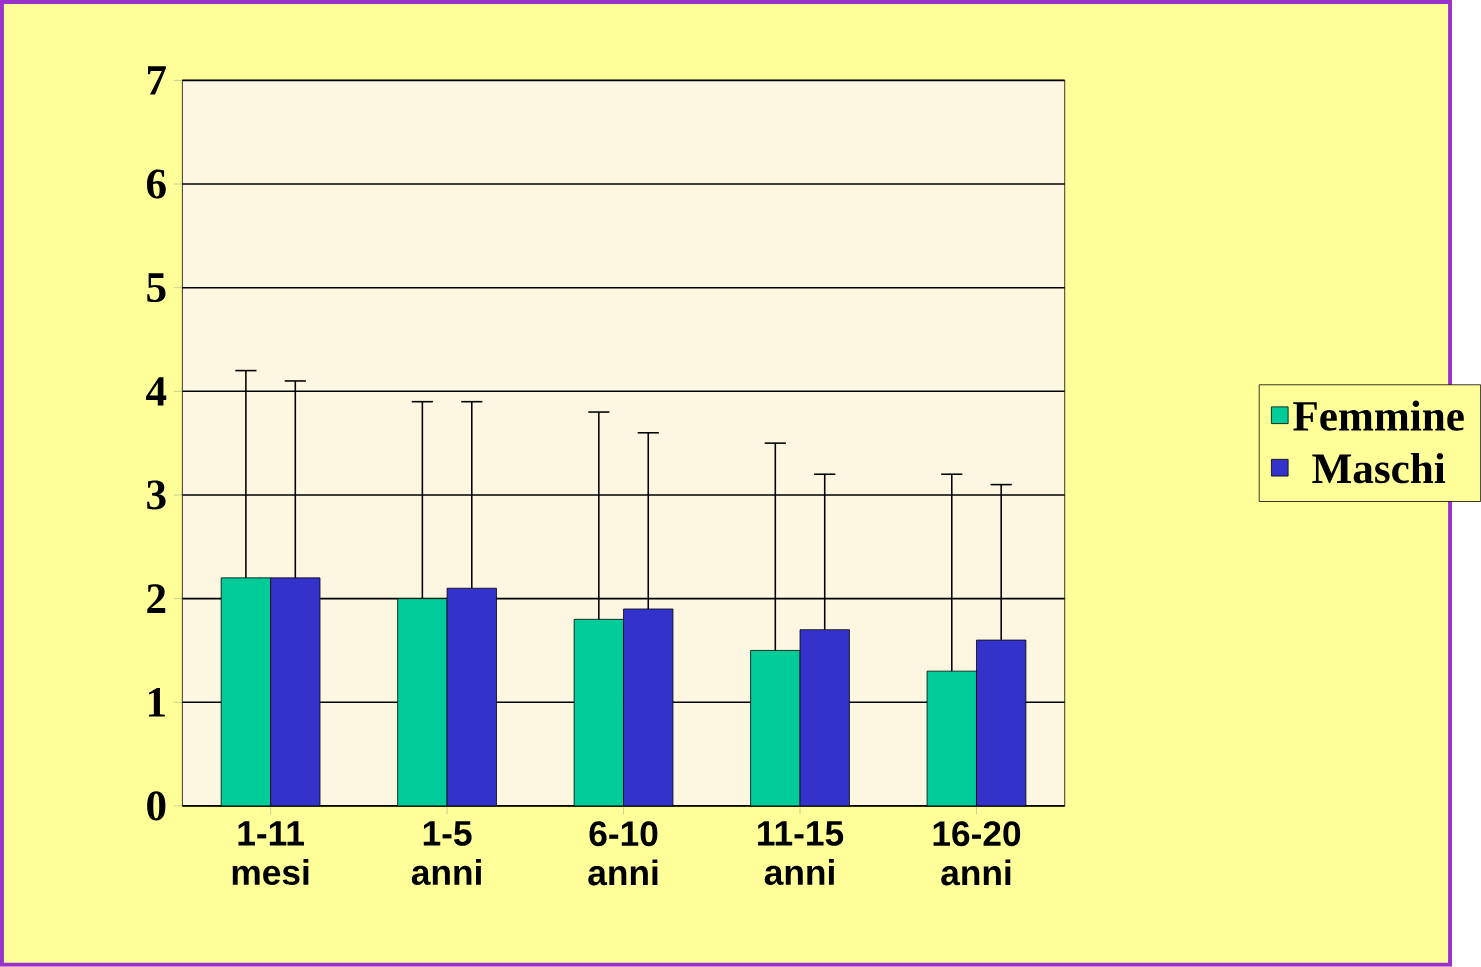 This screenshot has width=1481, height=967. I want to click on y-tick-label: 7, so click(157, 80).